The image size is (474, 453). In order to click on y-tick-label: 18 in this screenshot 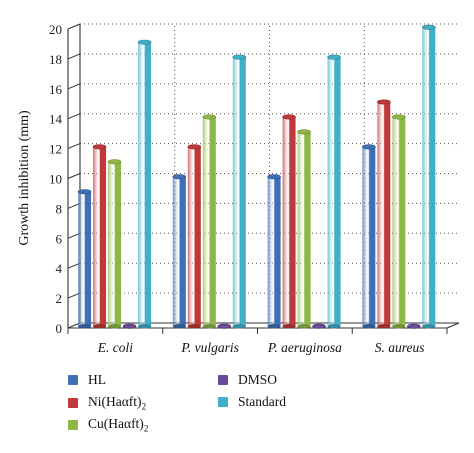, I will do `click(55, 59)`.